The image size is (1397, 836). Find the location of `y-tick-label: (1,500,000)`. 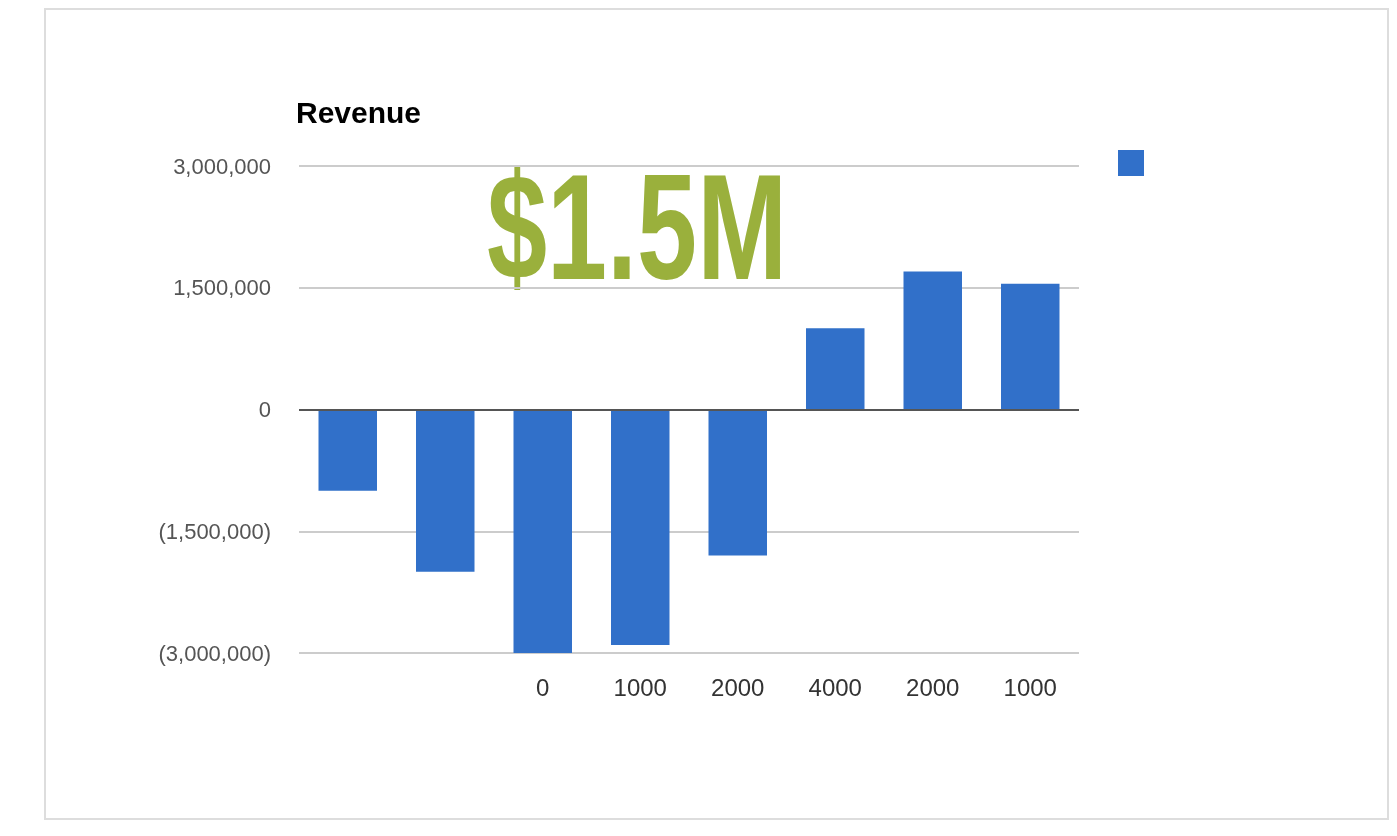

y-tick-label: (1,500,000) is located at coordinates (214, 531).